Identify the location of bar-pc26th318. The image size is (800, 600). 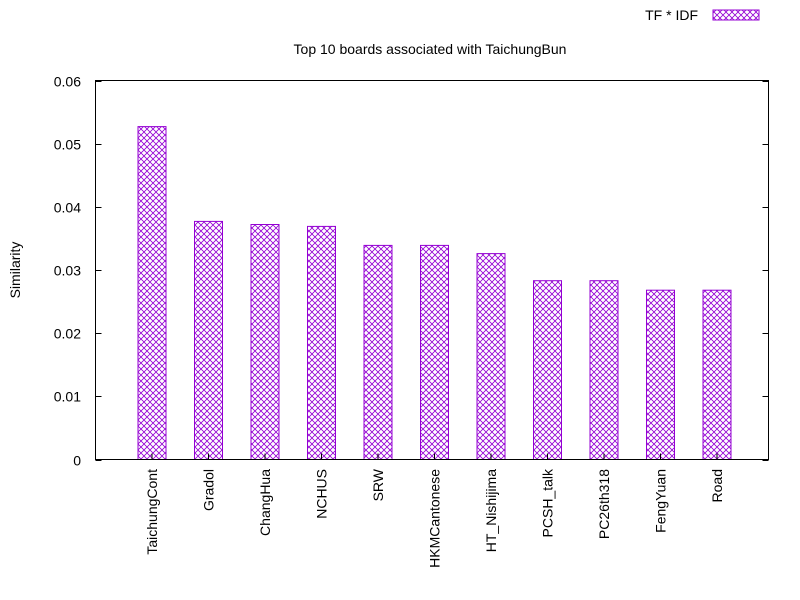
(604, 370).